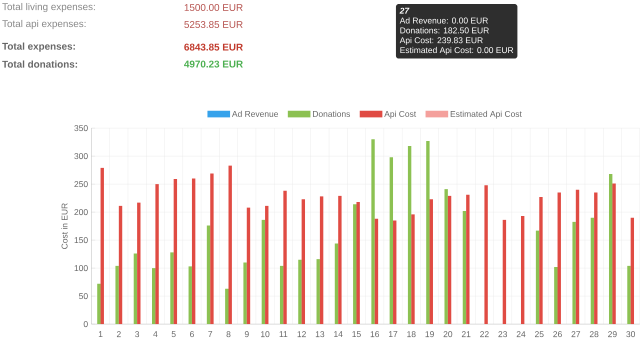 The width and height of the screenshot is (640, 340). Describe the element at coordinates (265, 334) in the screenshot. I see `x-tick-label: 10` at that location.